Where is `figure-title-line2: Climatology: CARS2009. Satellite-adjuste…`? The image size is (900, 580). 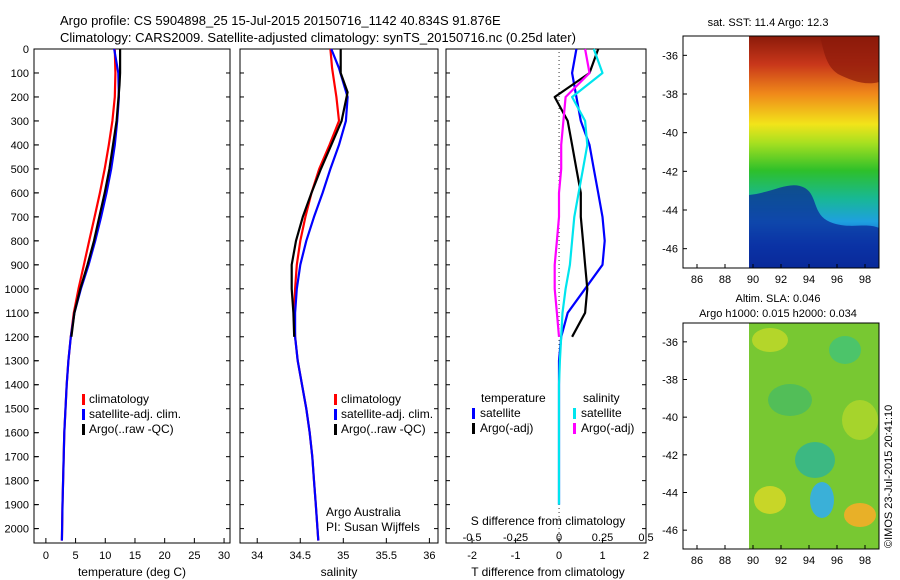 figure-title-line2: Climatology: CARS2009. Satellite-adjuste… is located at coordinates (318, 37).